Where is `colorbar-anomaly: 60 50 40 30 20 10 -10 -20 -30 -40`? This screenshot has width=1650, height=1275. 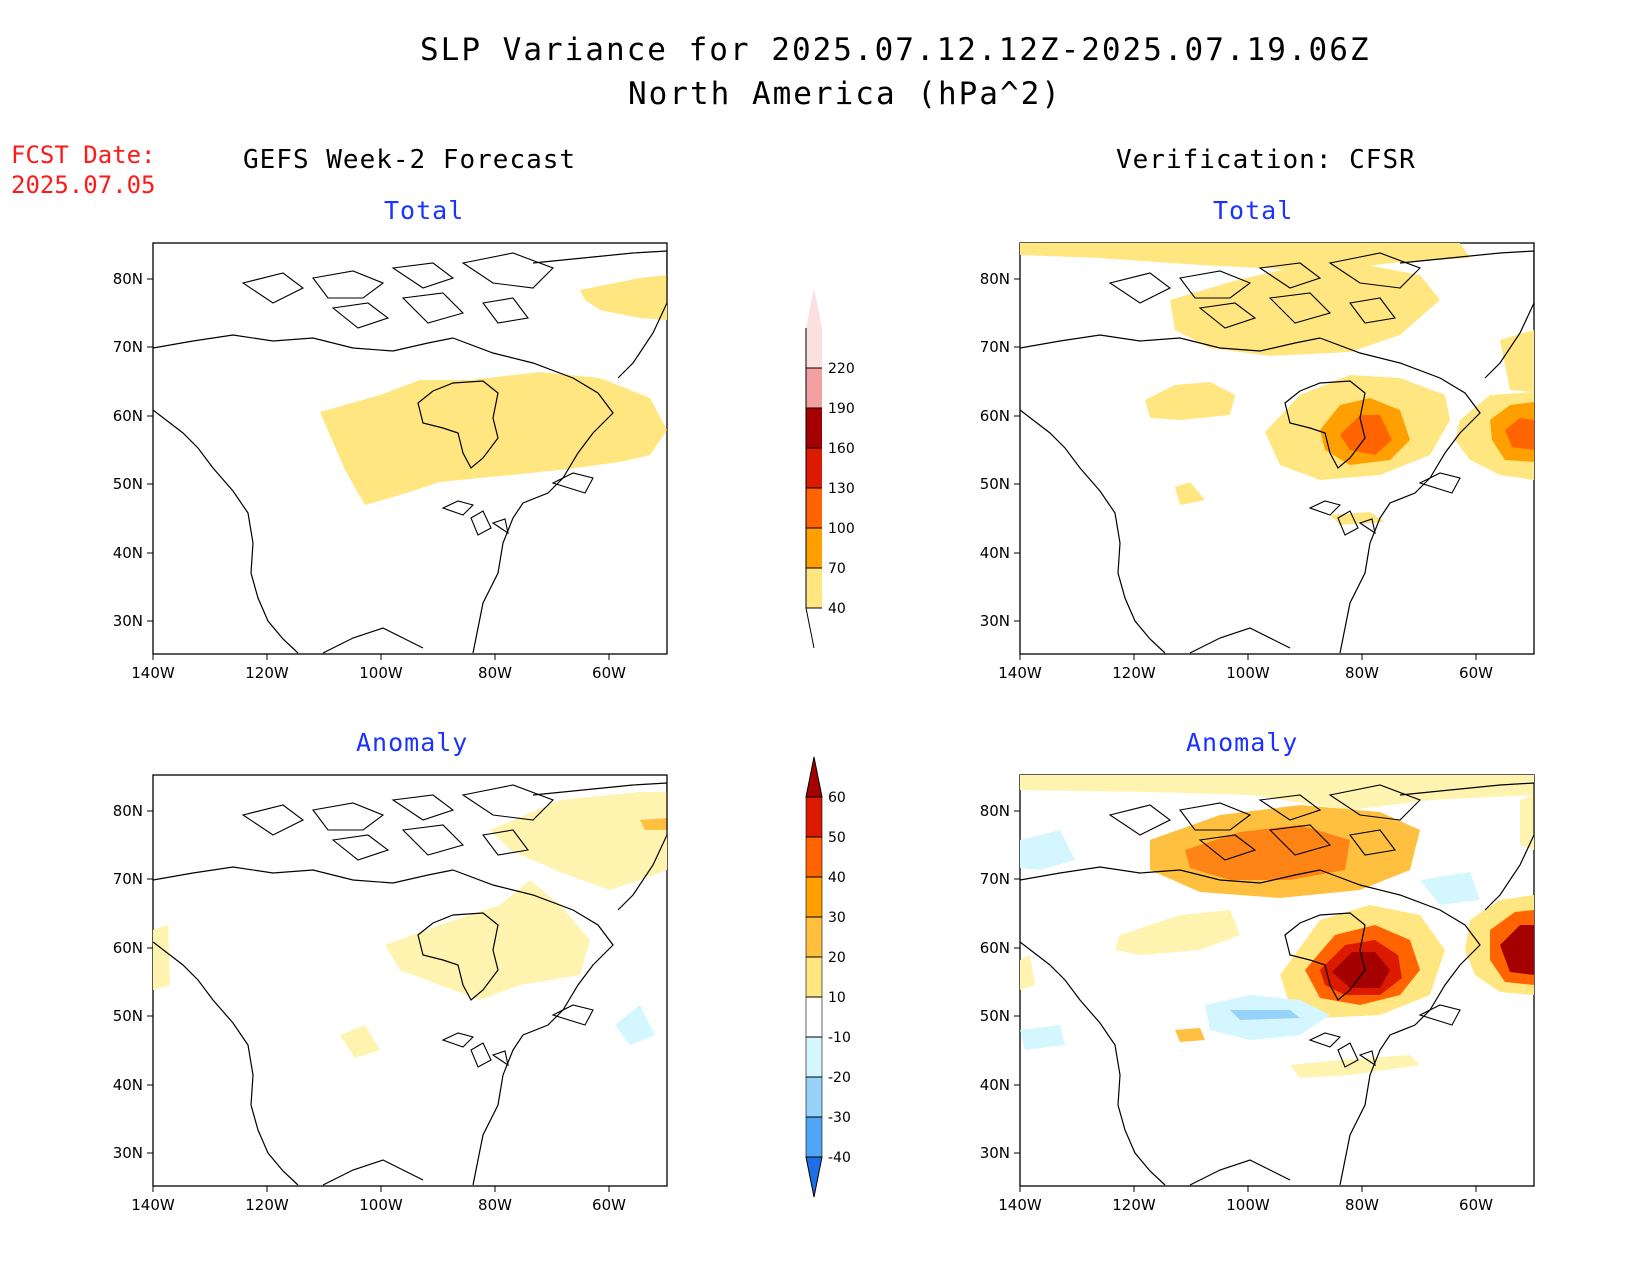 colorbar-anomaly: 60 50 40 30 20 10 -10 -20 -30 -40 is located at coordinates (828, 977).